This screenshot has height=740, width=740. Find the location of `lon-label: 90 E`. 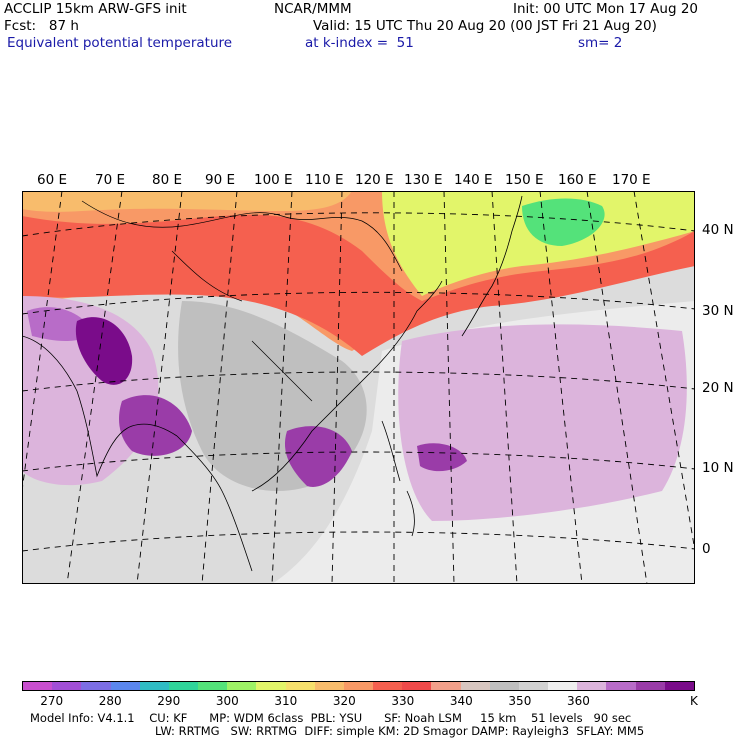

lon-label: 90 E is located at coordinates (220, 180).